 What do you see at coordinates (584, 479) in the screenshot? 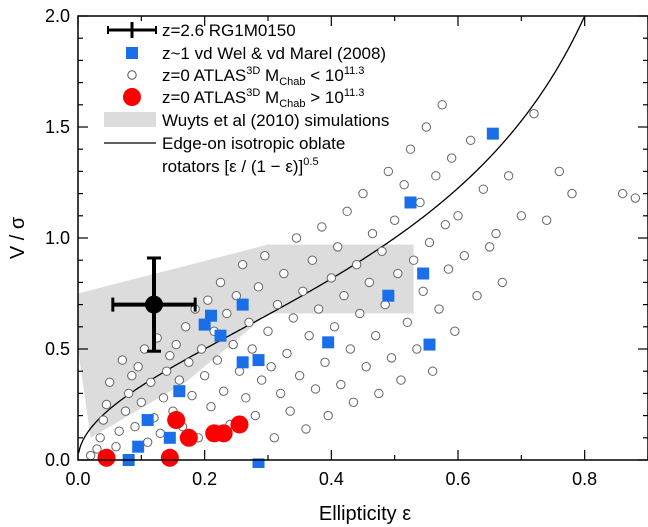
I see `x-tick-label: 0.8` at bounding box center [584, 479].